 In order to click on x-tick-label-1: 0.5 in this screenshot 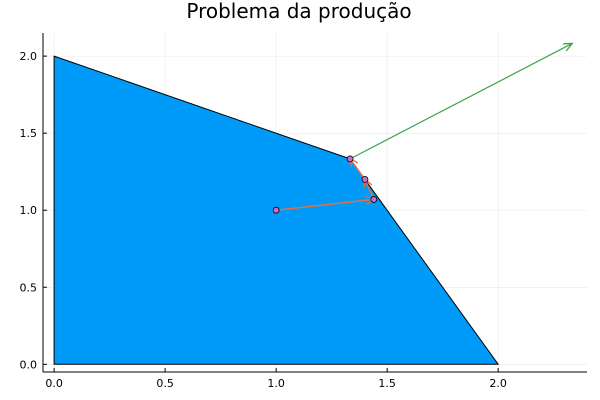, I will do `click(165, 383)`.